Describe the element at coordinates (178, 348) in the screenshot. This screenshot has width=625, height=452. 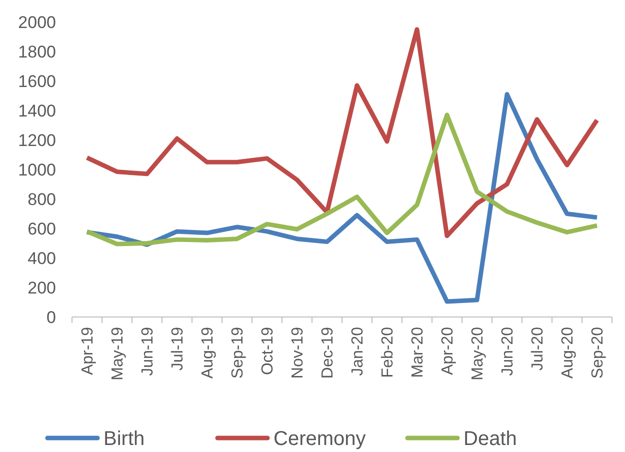
I see `x-tick-label: Jul-19` at that location.